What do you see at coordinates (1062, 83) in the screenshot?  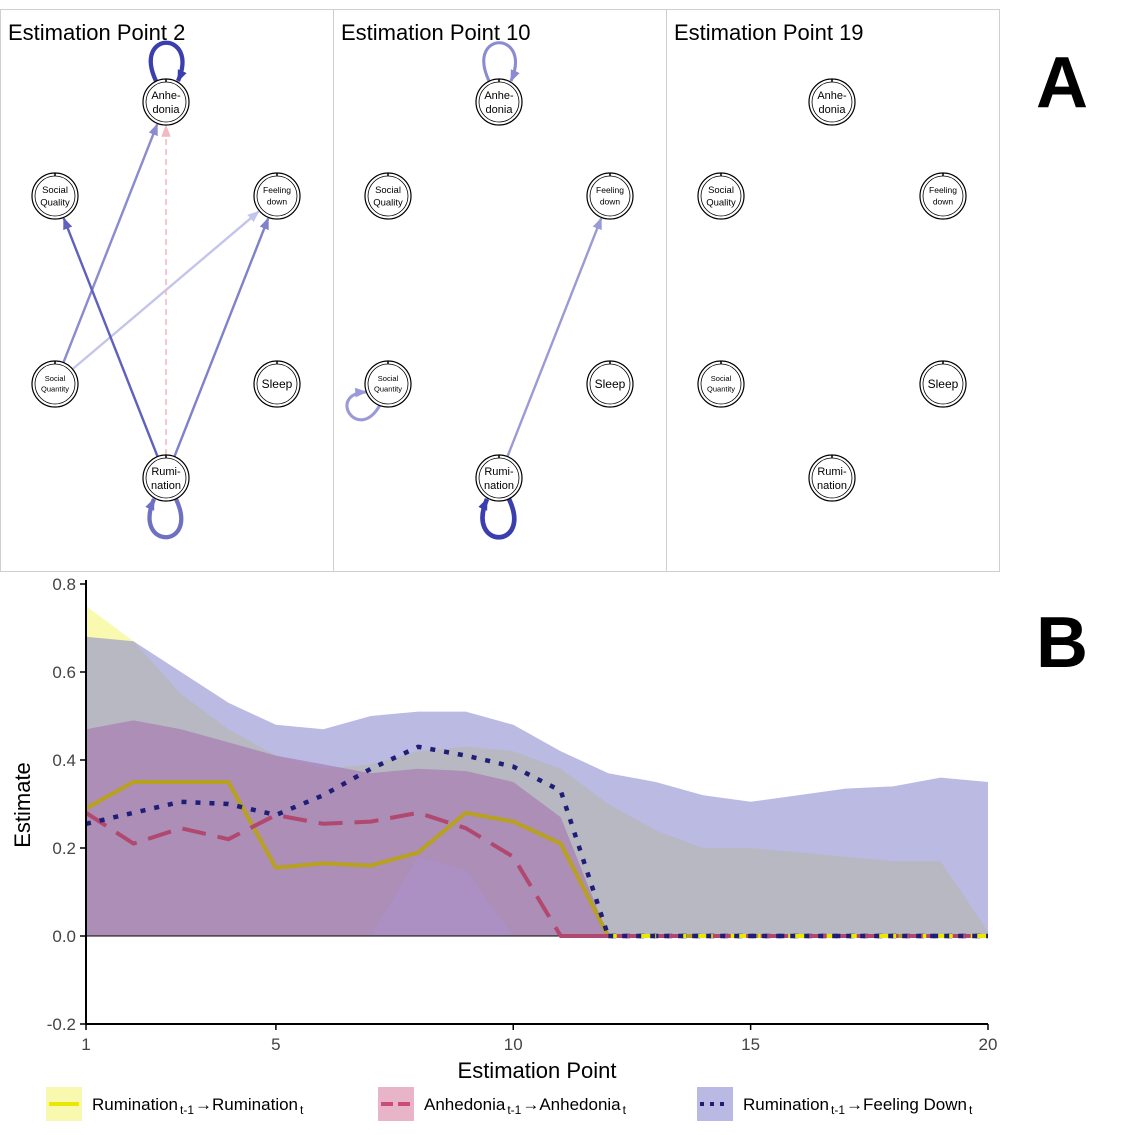 I see `panel-a-letter: A` at bounding box center [1062, 83].